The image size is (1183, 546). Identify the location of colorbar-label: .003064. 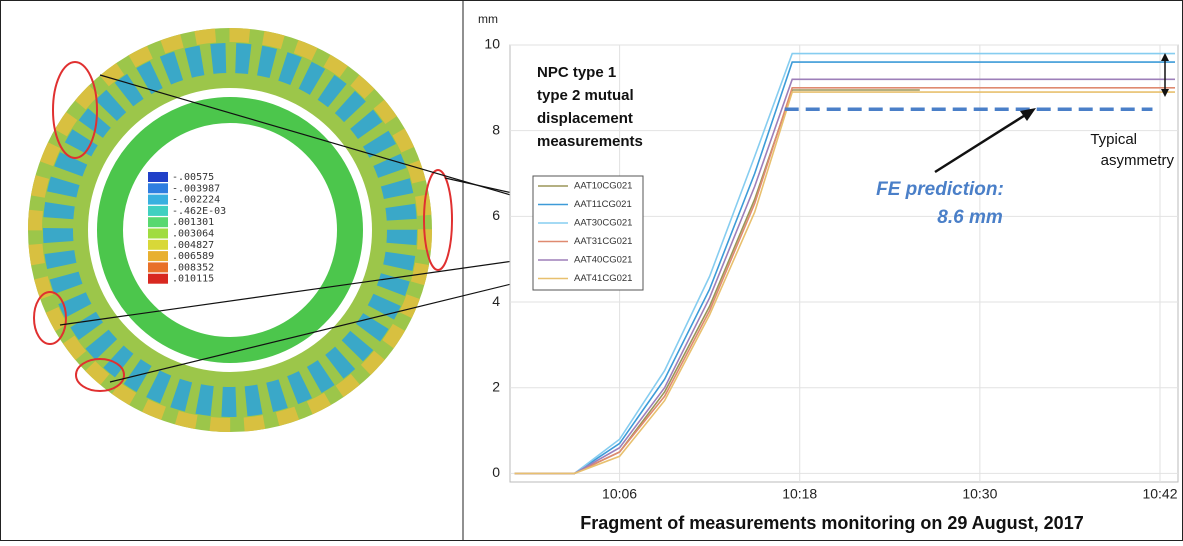
(193, 234).